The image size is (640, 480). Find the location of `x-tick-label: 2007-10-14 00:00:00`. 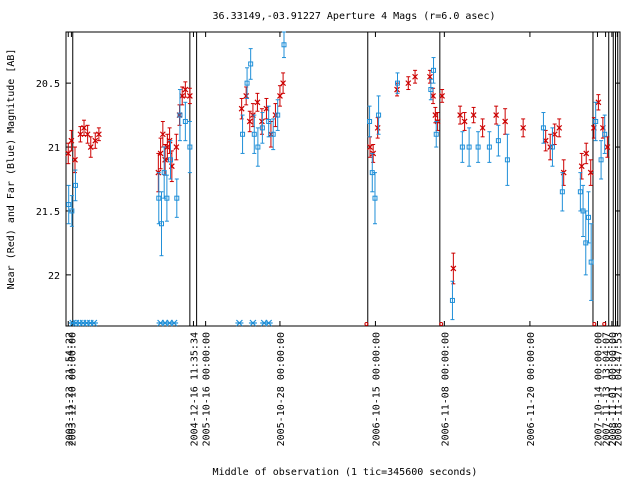

x-tick-label: 2007-10-14 00:00:00 is located at coordinates (598, 389).